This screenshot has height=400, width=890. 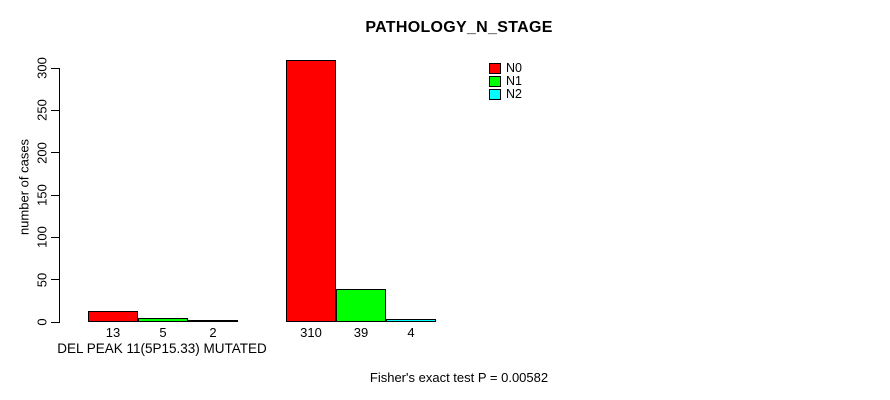 What do you see at coordinates (495, 94) in the screenshot?
I see `legend-swatch-N2` at bounding box center [495, 94].